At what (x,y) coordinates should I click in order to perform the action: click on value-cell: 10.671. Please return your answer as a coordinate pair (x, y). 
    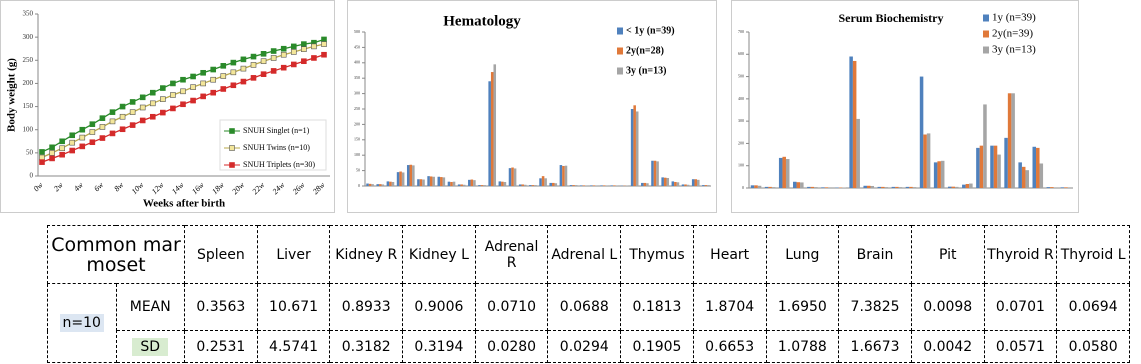
    Looking at the image, I should click on (293, 307).